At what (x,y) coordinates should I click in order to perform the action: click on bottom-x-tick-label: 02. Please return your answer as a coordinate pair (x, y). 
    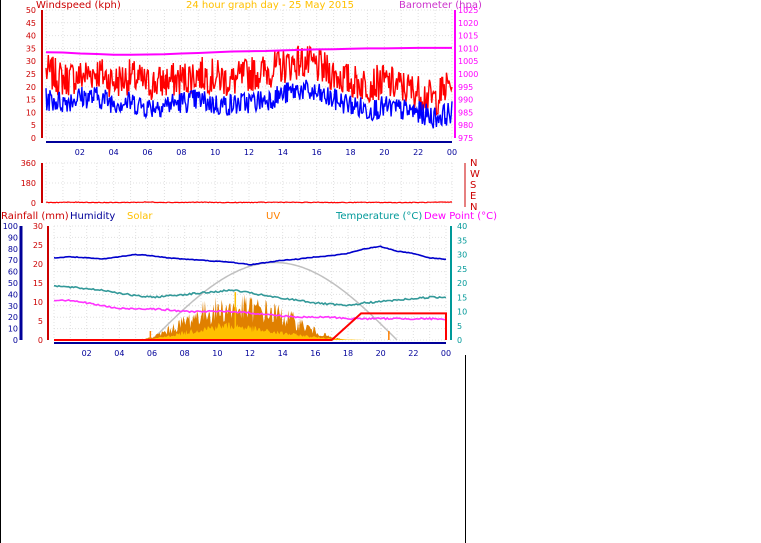
    Looking at the image, I should click on (87, 353).